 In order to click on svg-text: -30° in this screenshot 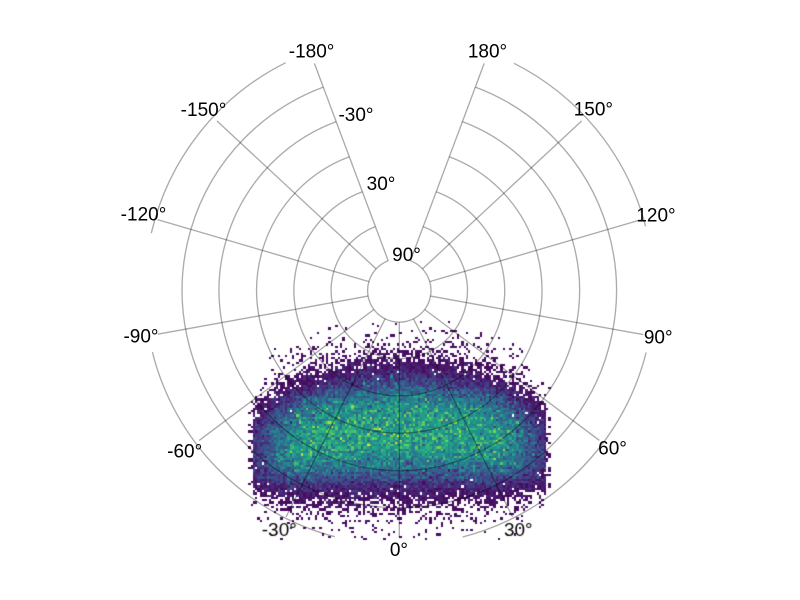, I will do `click(355, 115)`.